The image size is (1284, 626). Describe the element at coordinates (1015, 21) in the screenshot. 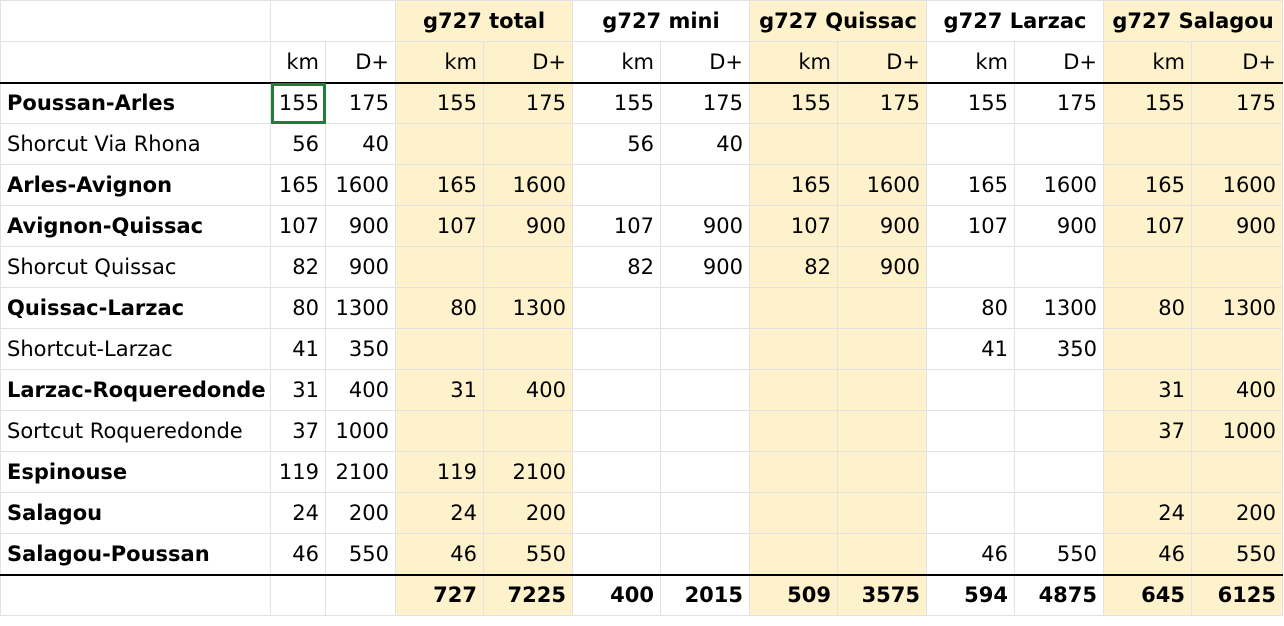

I see `group-header-cell: g727 Larzac` at that location.